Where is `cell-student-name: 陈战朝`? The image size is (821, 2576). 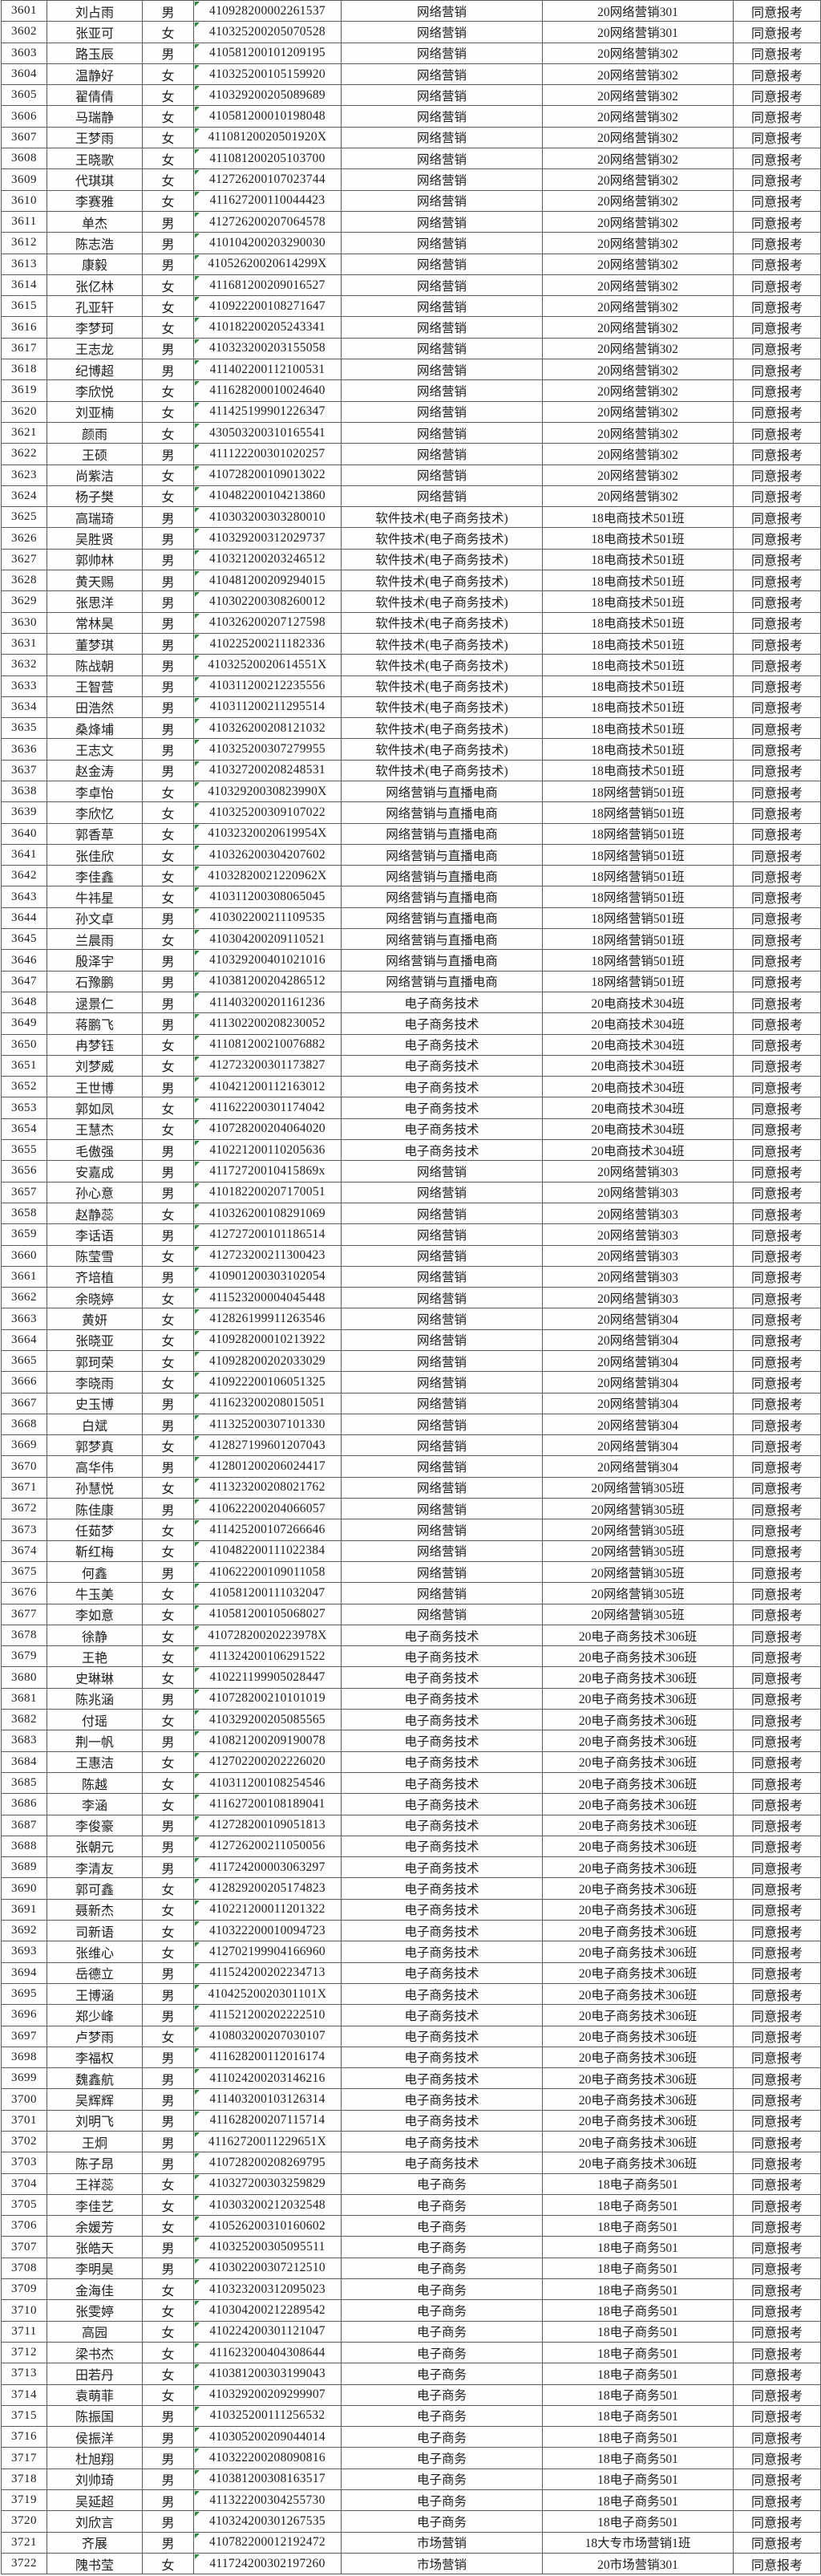 cell-student-name: 陈战朝 is located at coordinates (95, 665).